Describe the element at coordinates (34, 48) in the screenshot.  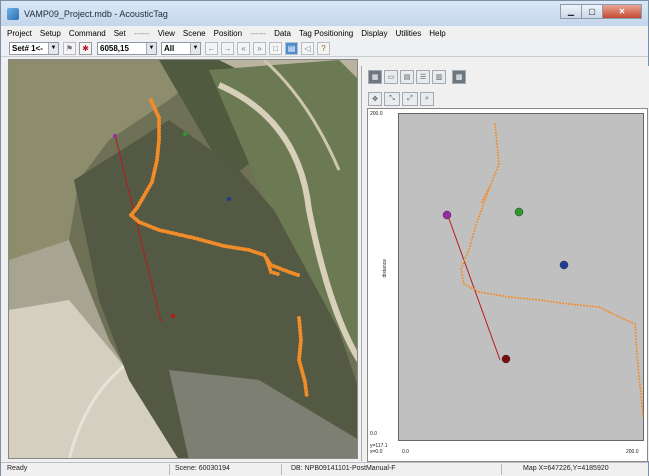
I see `set-selector: Set# 1<- ▼` at that location.